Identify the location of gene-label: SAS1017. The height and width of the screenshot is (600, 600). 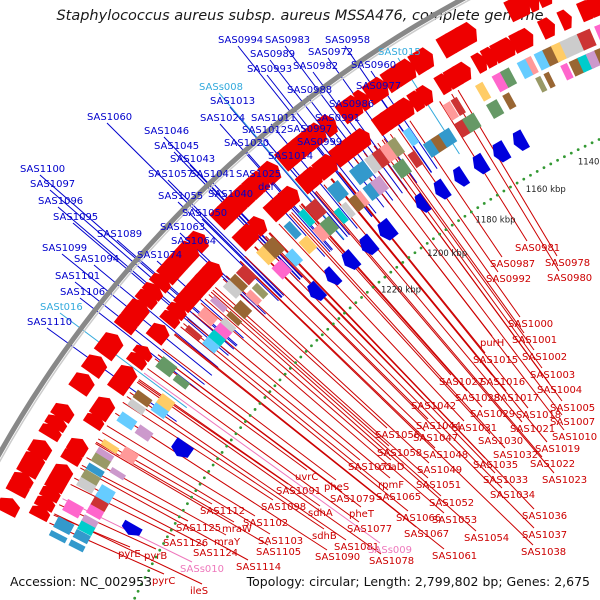
(516, 398).